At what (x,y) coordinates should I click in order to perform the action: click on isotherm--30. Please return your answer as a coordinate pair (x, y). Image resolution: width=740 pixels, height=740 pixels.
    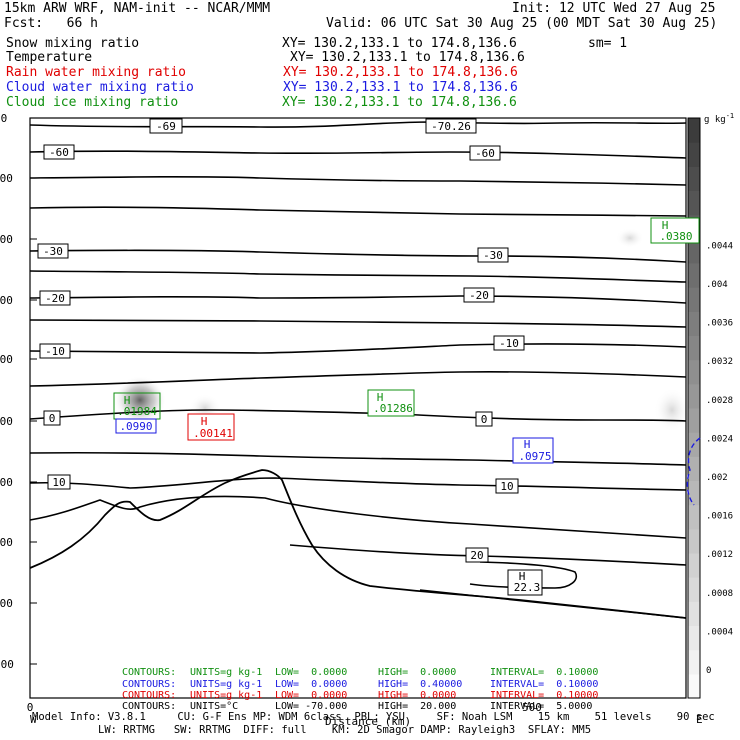
    Looking at the image, I should click on (358, 256).